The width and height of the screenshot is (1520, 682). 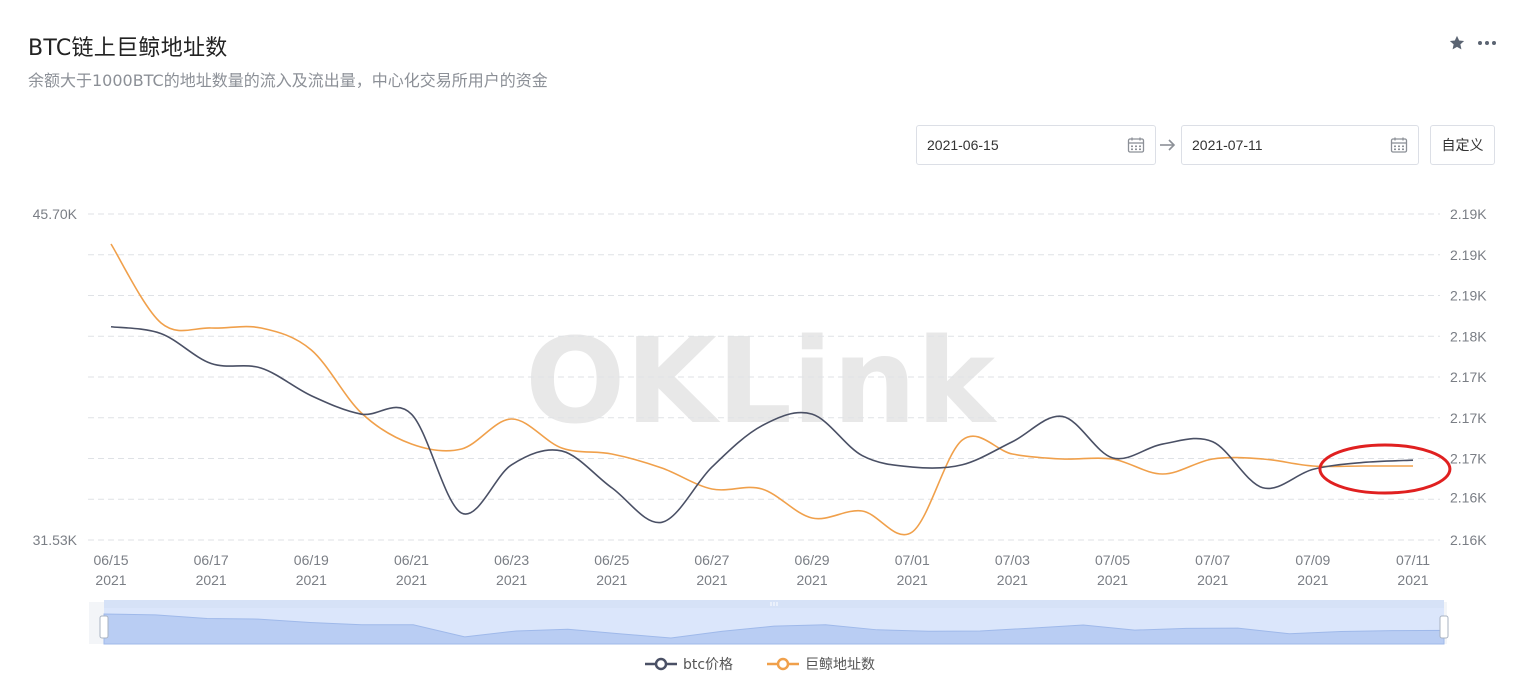 I want to click on x-tick-label: 07/11, so click(x=1413, y=560).